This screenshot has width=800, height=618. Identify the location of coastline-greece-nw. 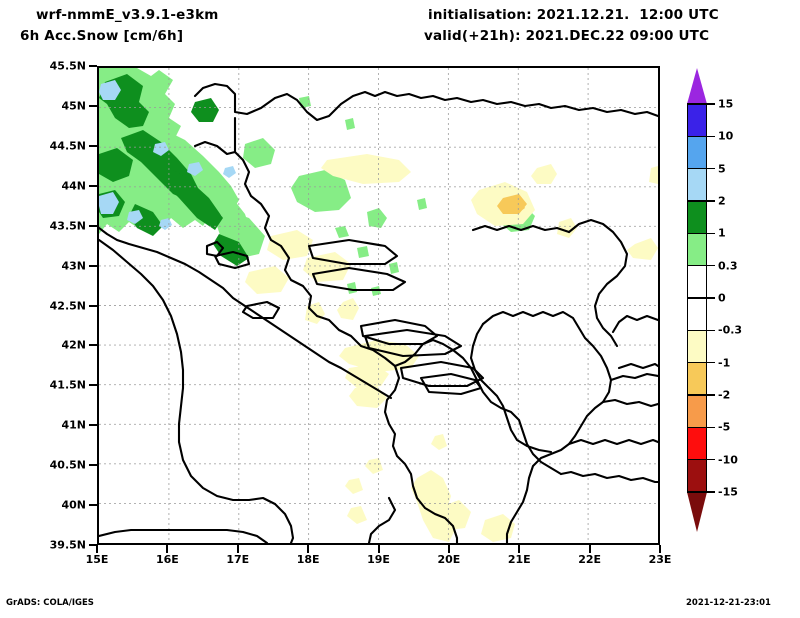
(382, 519).